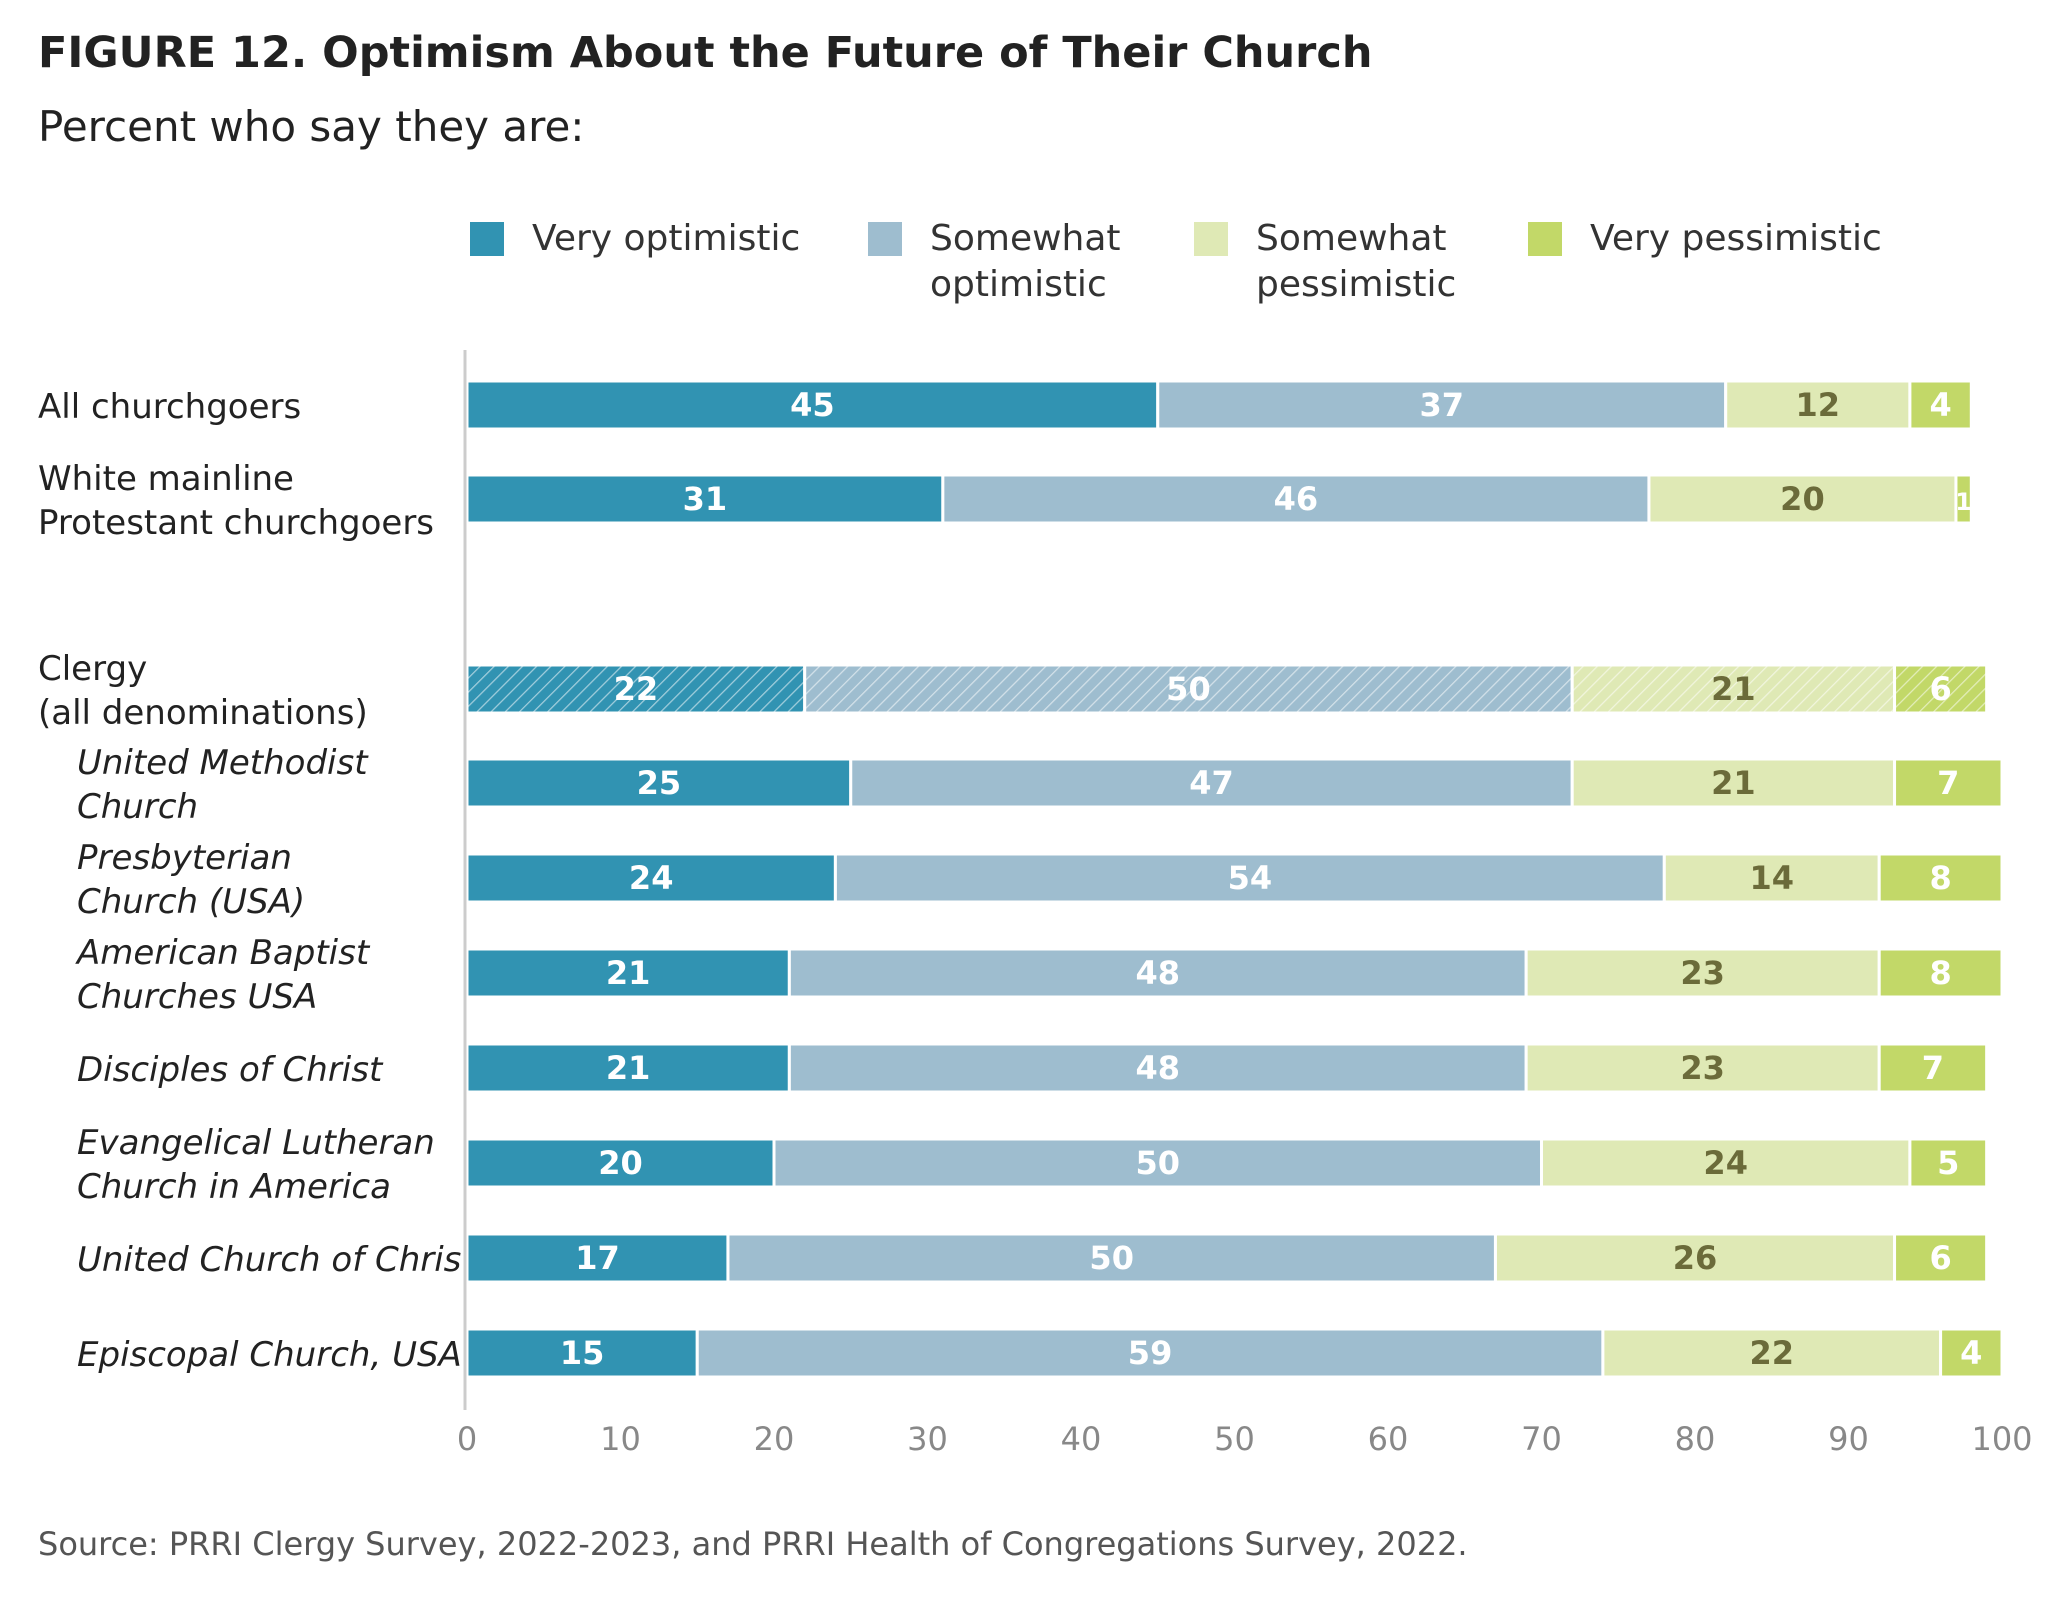 The width and height of the screenshot is (2064, 1618). What do you see at coordinates (1356, 261) in the screenshot?
I see `legend-label: Somewhat pessimistic` at bounding box center [1356, 261].